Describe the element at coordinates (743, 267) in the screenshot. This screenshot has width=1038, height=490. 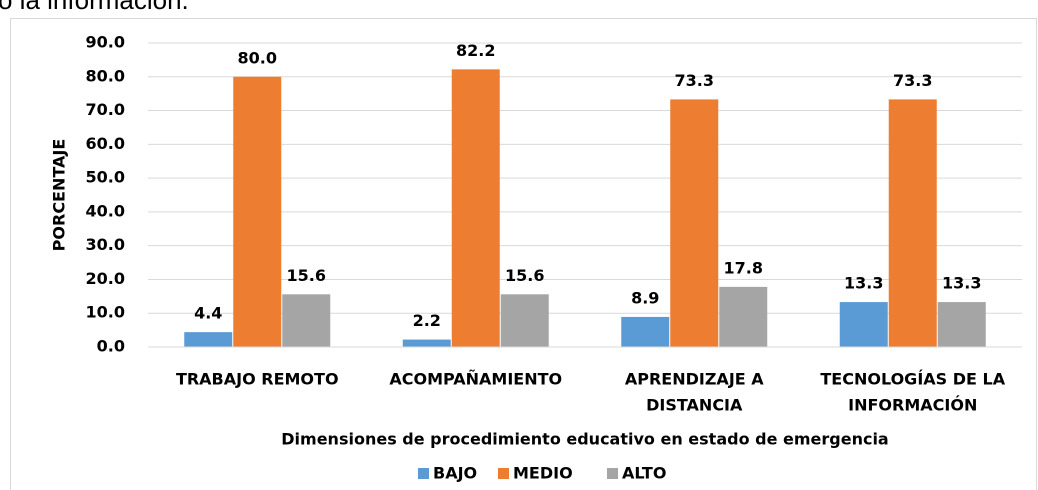
I see `data-label: 17.8` at that location.